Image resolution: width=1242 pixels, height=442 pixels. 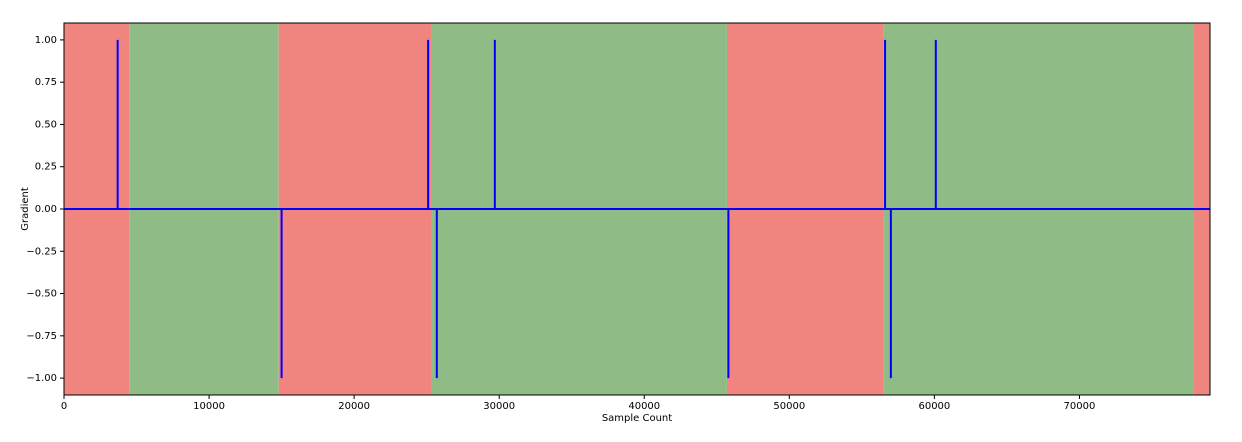 What do you see at coordinates (46, 124) in the screenshot?
I see `y-tick-label: 0.50` at bounding box center [46, 124].